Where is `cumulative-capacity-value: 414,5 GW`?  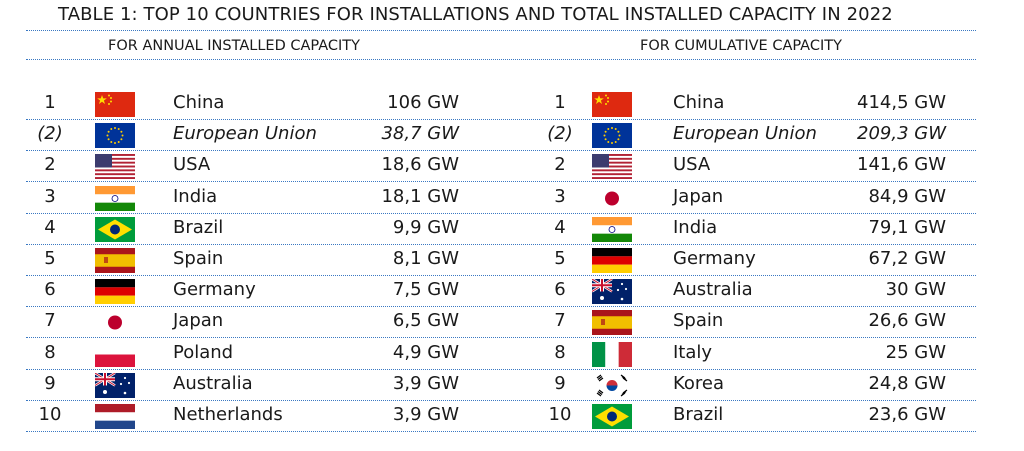 cumulative-capacity-value: 414,5 GW is located at coordinates (901, 102).